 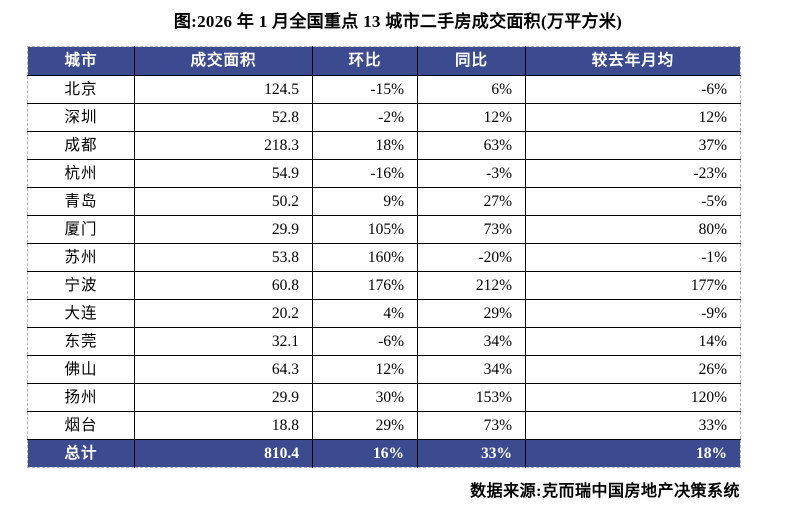 I want to click on value-cell: -23%, so click(x=633, y=173).